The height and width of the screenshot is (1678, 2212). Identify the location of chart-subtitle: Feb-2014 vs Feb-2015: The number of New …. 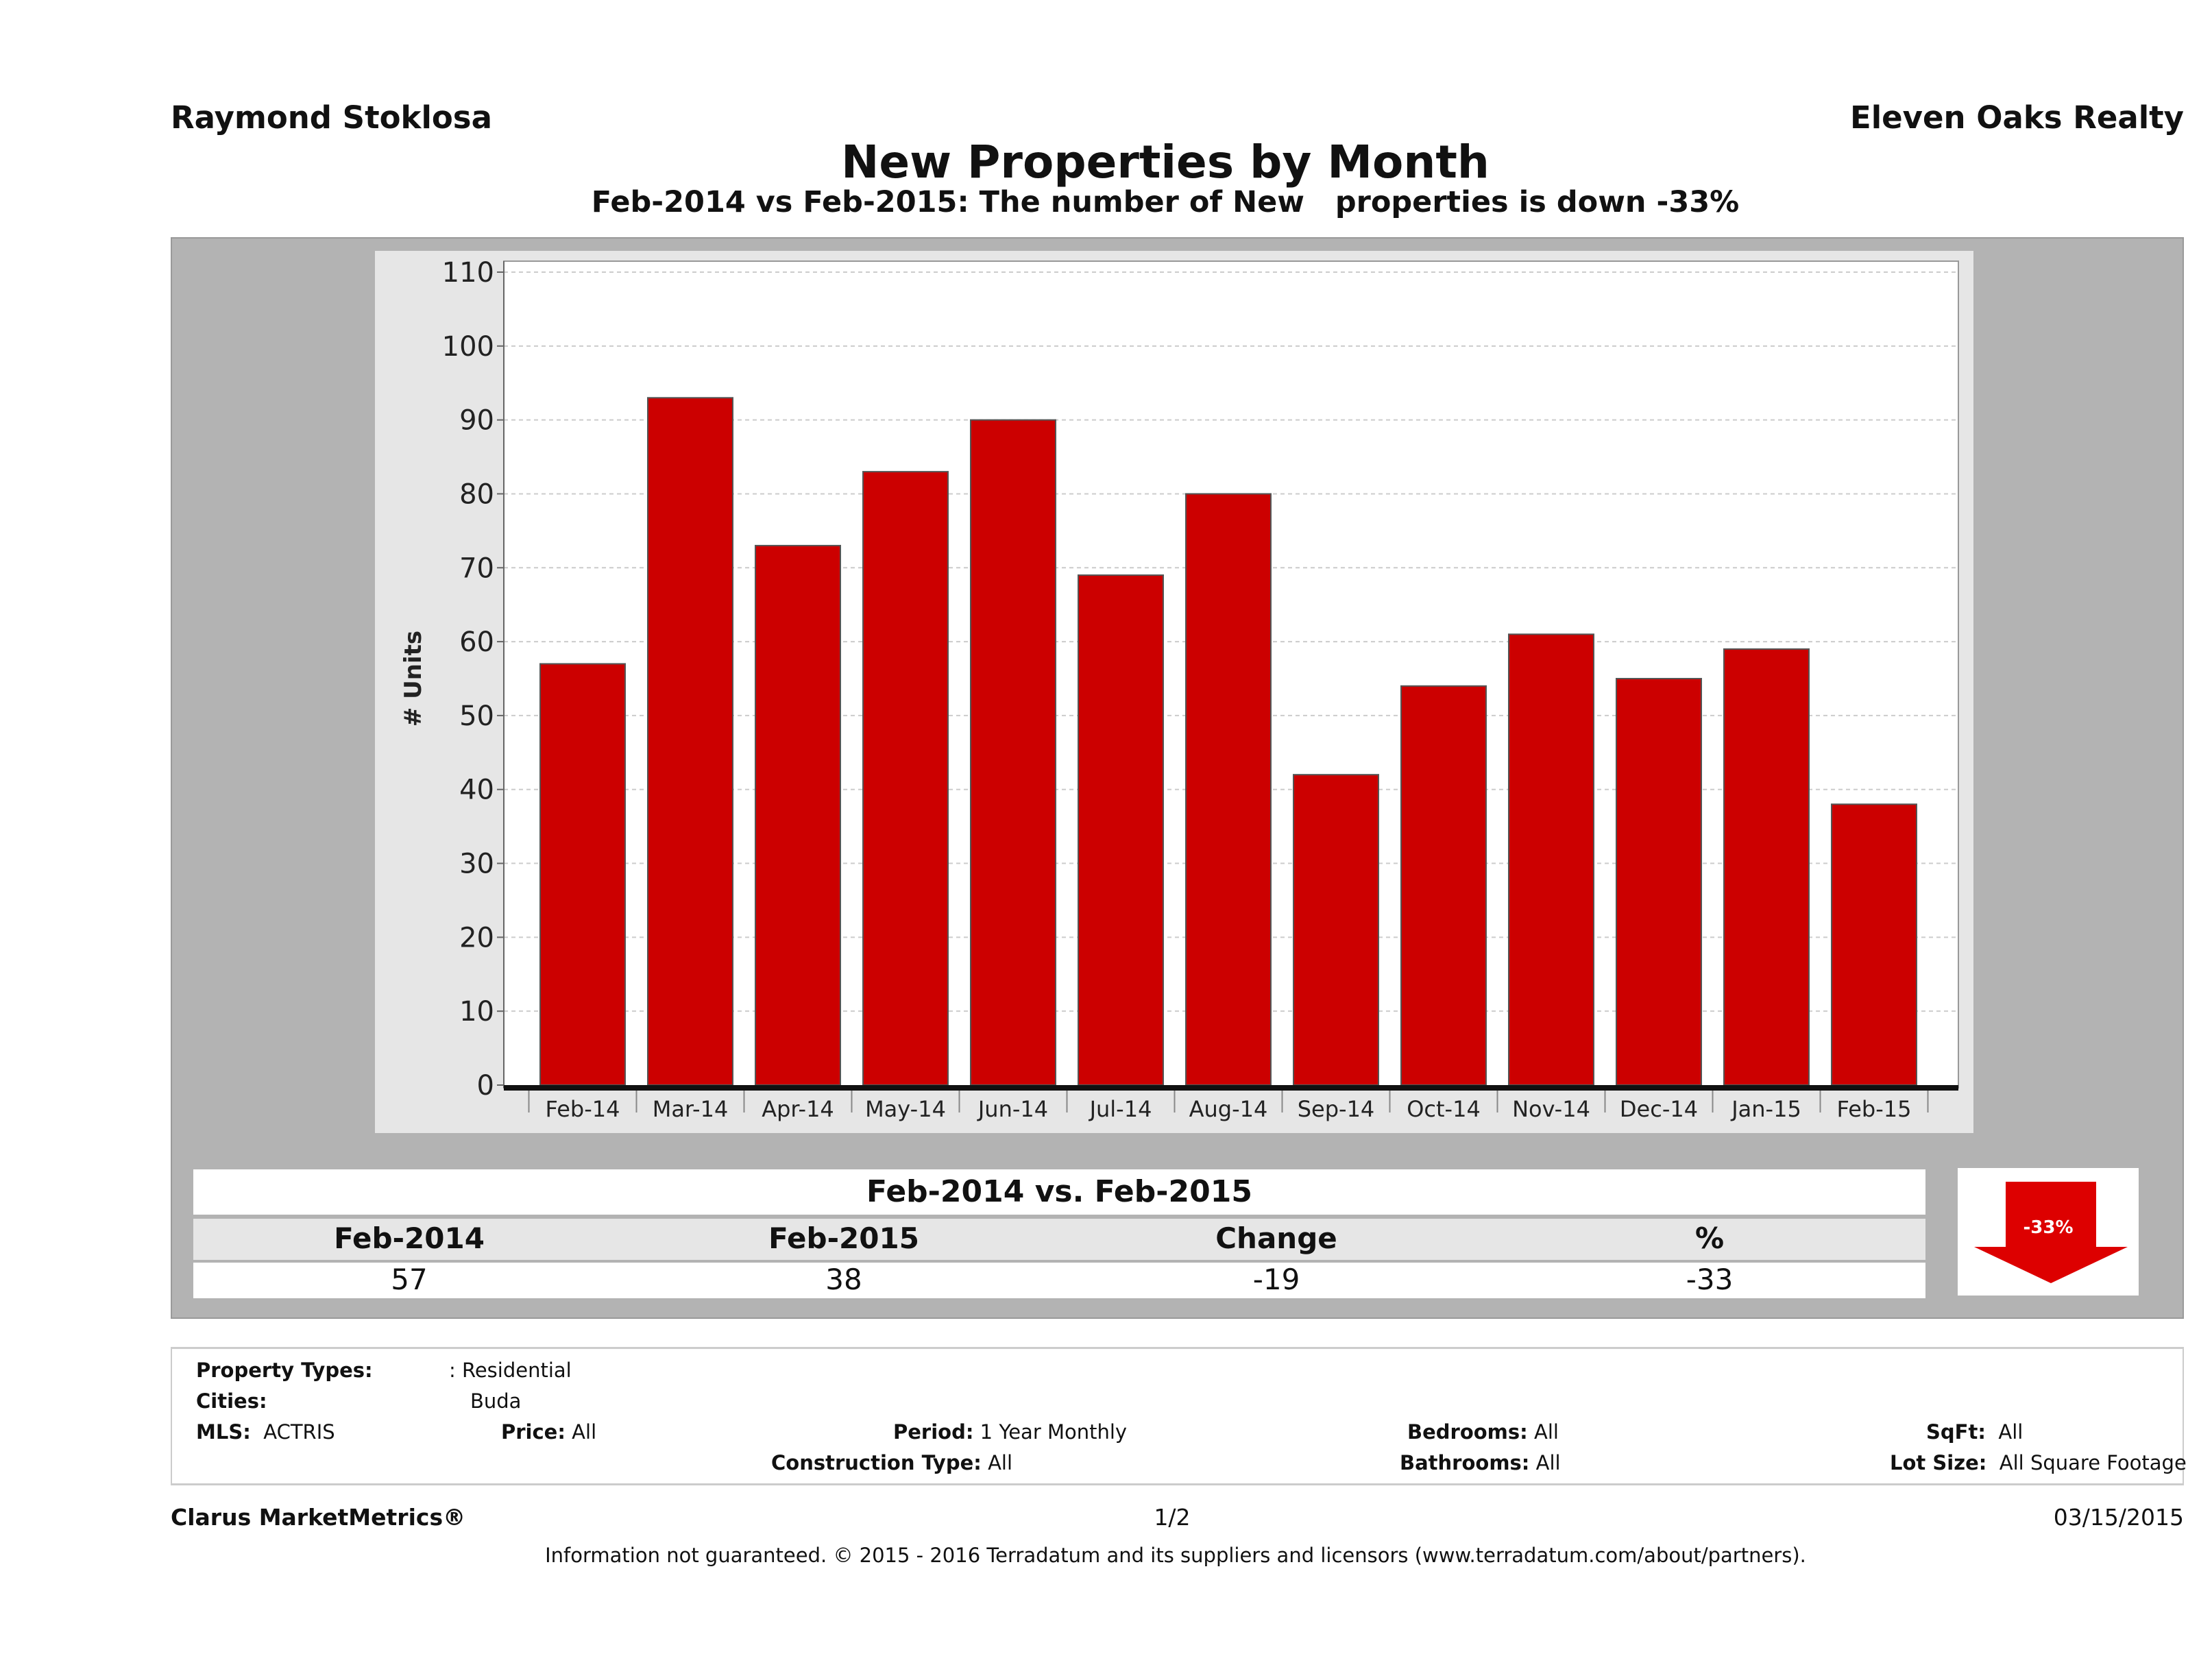
(1165, 202).